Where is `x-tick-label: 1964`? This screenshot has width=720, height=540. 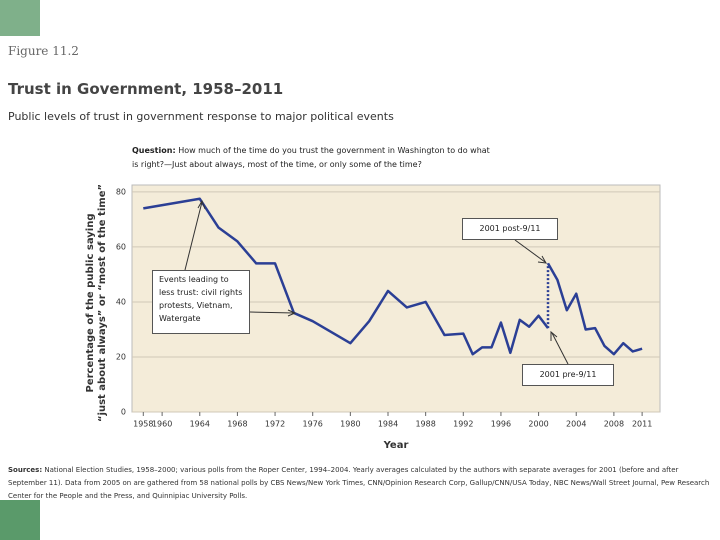
x-tick-label: 1964 is located at coordinates (200, 424).